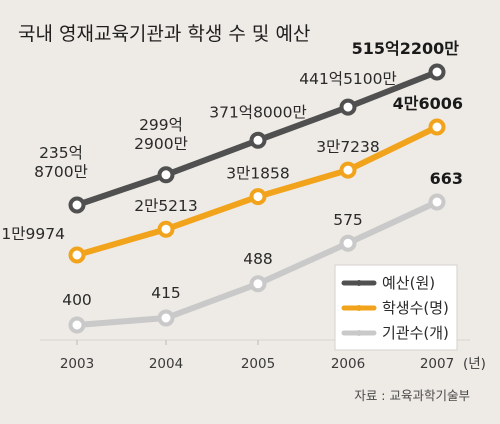 This screenshot has width=500, height=424. Describe the element at coordinates (33, 234) in the screenshot. I see `data-label-students-2003: 1만9974` at that location.